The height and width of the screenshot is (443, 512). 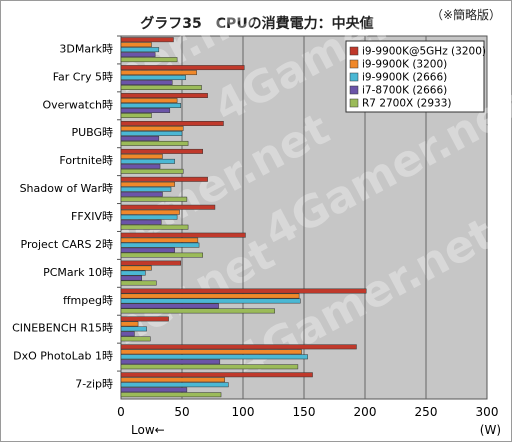 I want to click on category-label: Overwatch時, so click(x=77, y=104).